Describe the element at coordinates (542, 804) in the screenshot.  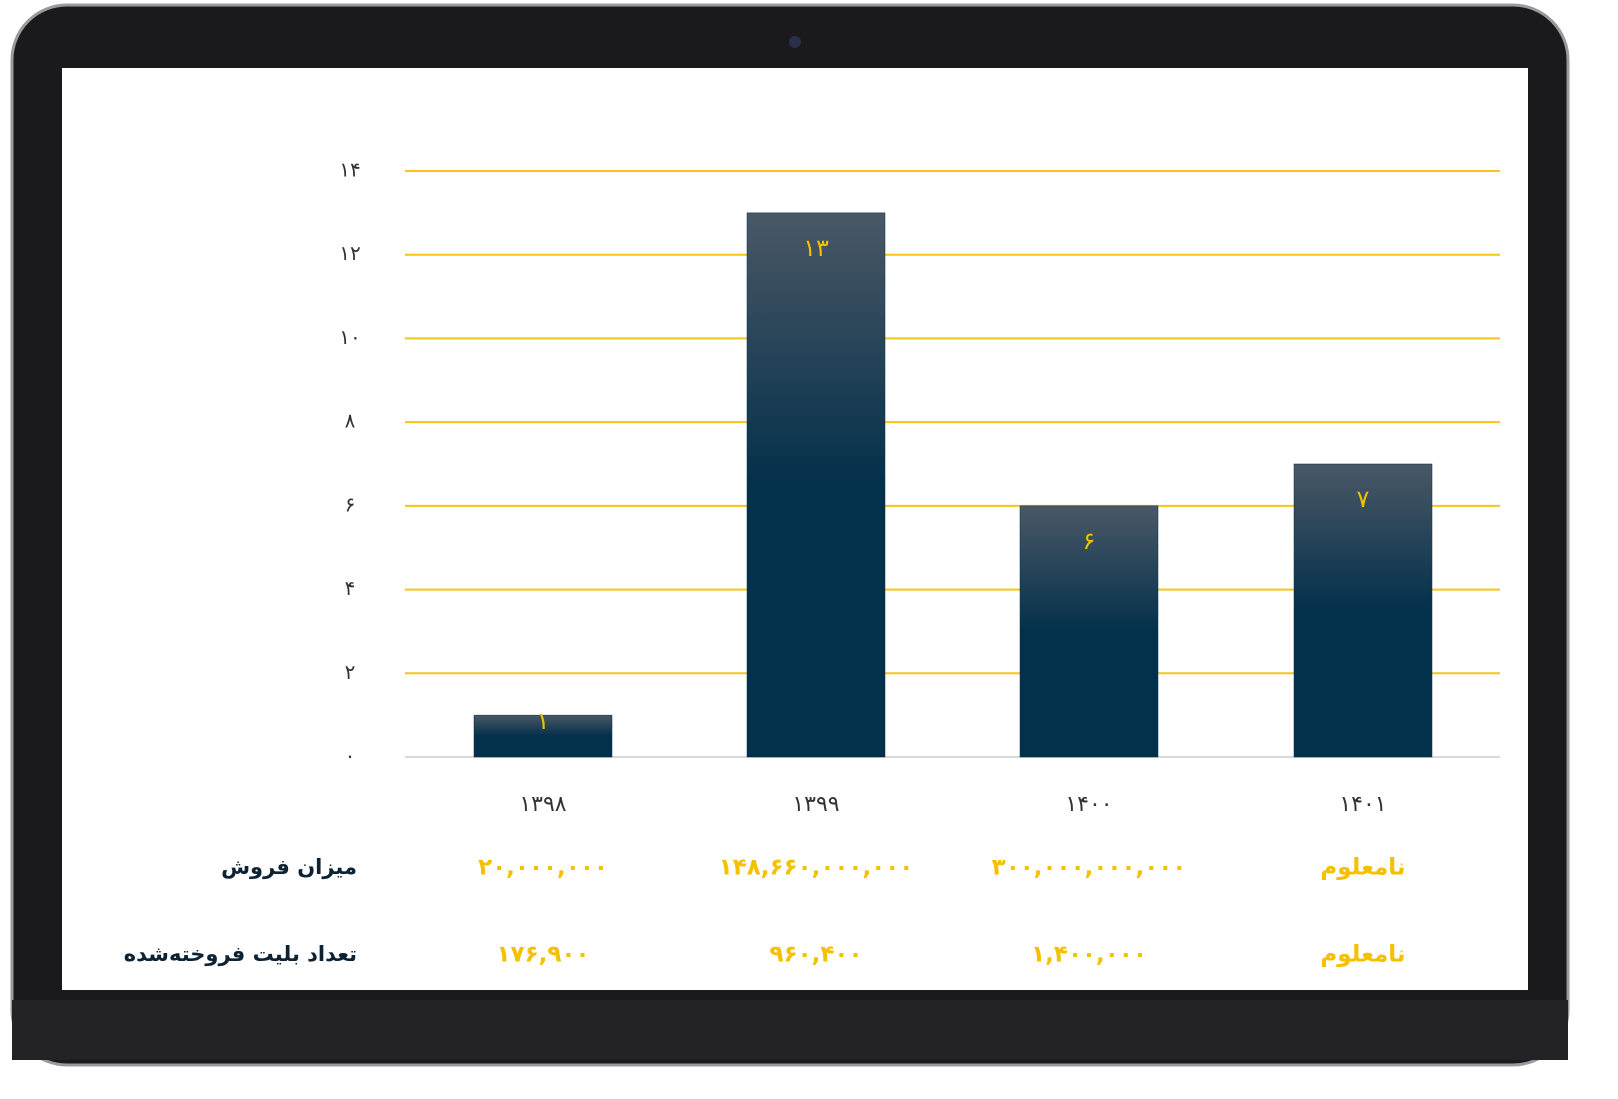
I see `x-tick-label: ۱۳۹۸` at that location.